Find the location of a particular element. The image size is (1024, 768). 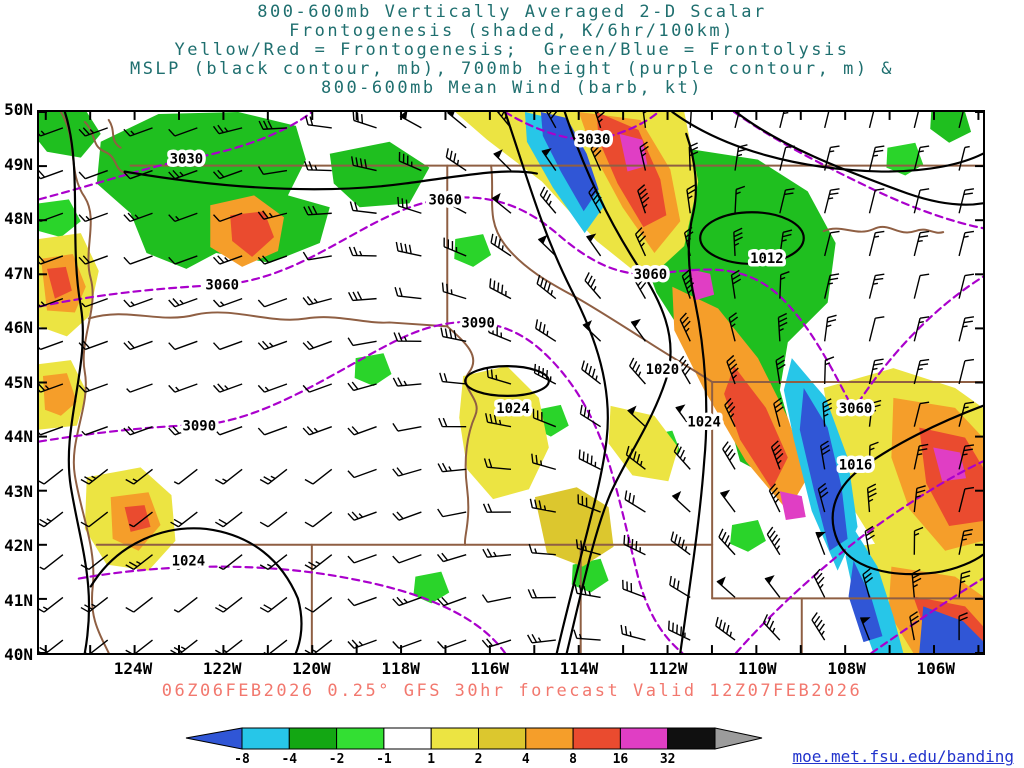

title-line-5: 800-600mb Mean Wind (barb, kt) is located at coordinates (512, 88).